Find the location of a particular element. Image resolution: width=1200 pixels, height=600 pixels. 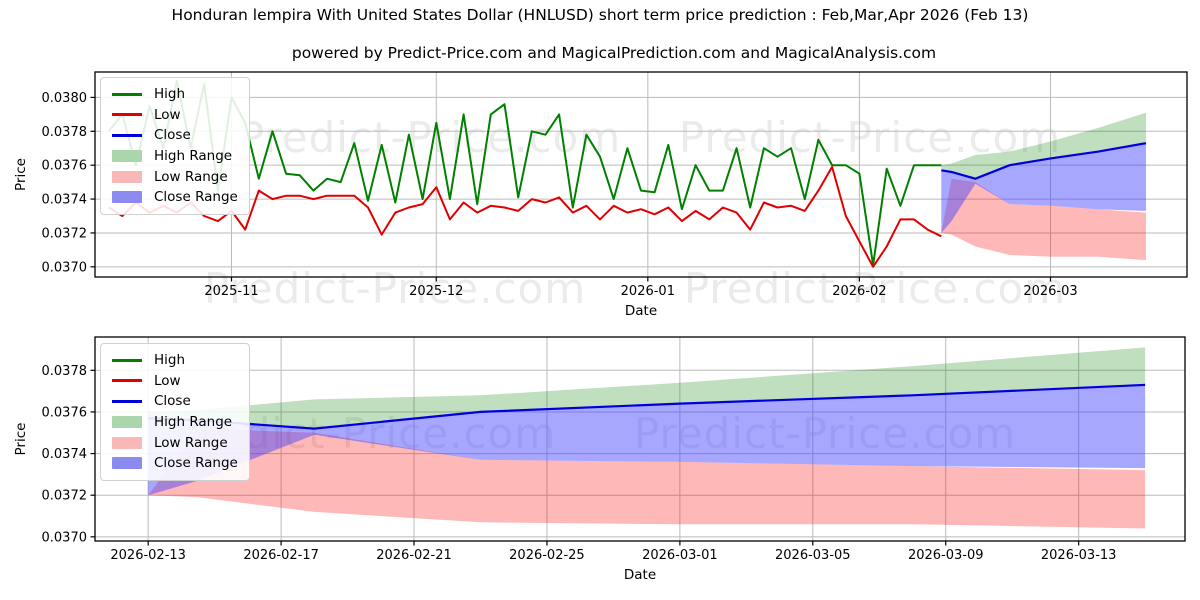

x-tick-label: 2026-01 is located at coordinates (648, 291).